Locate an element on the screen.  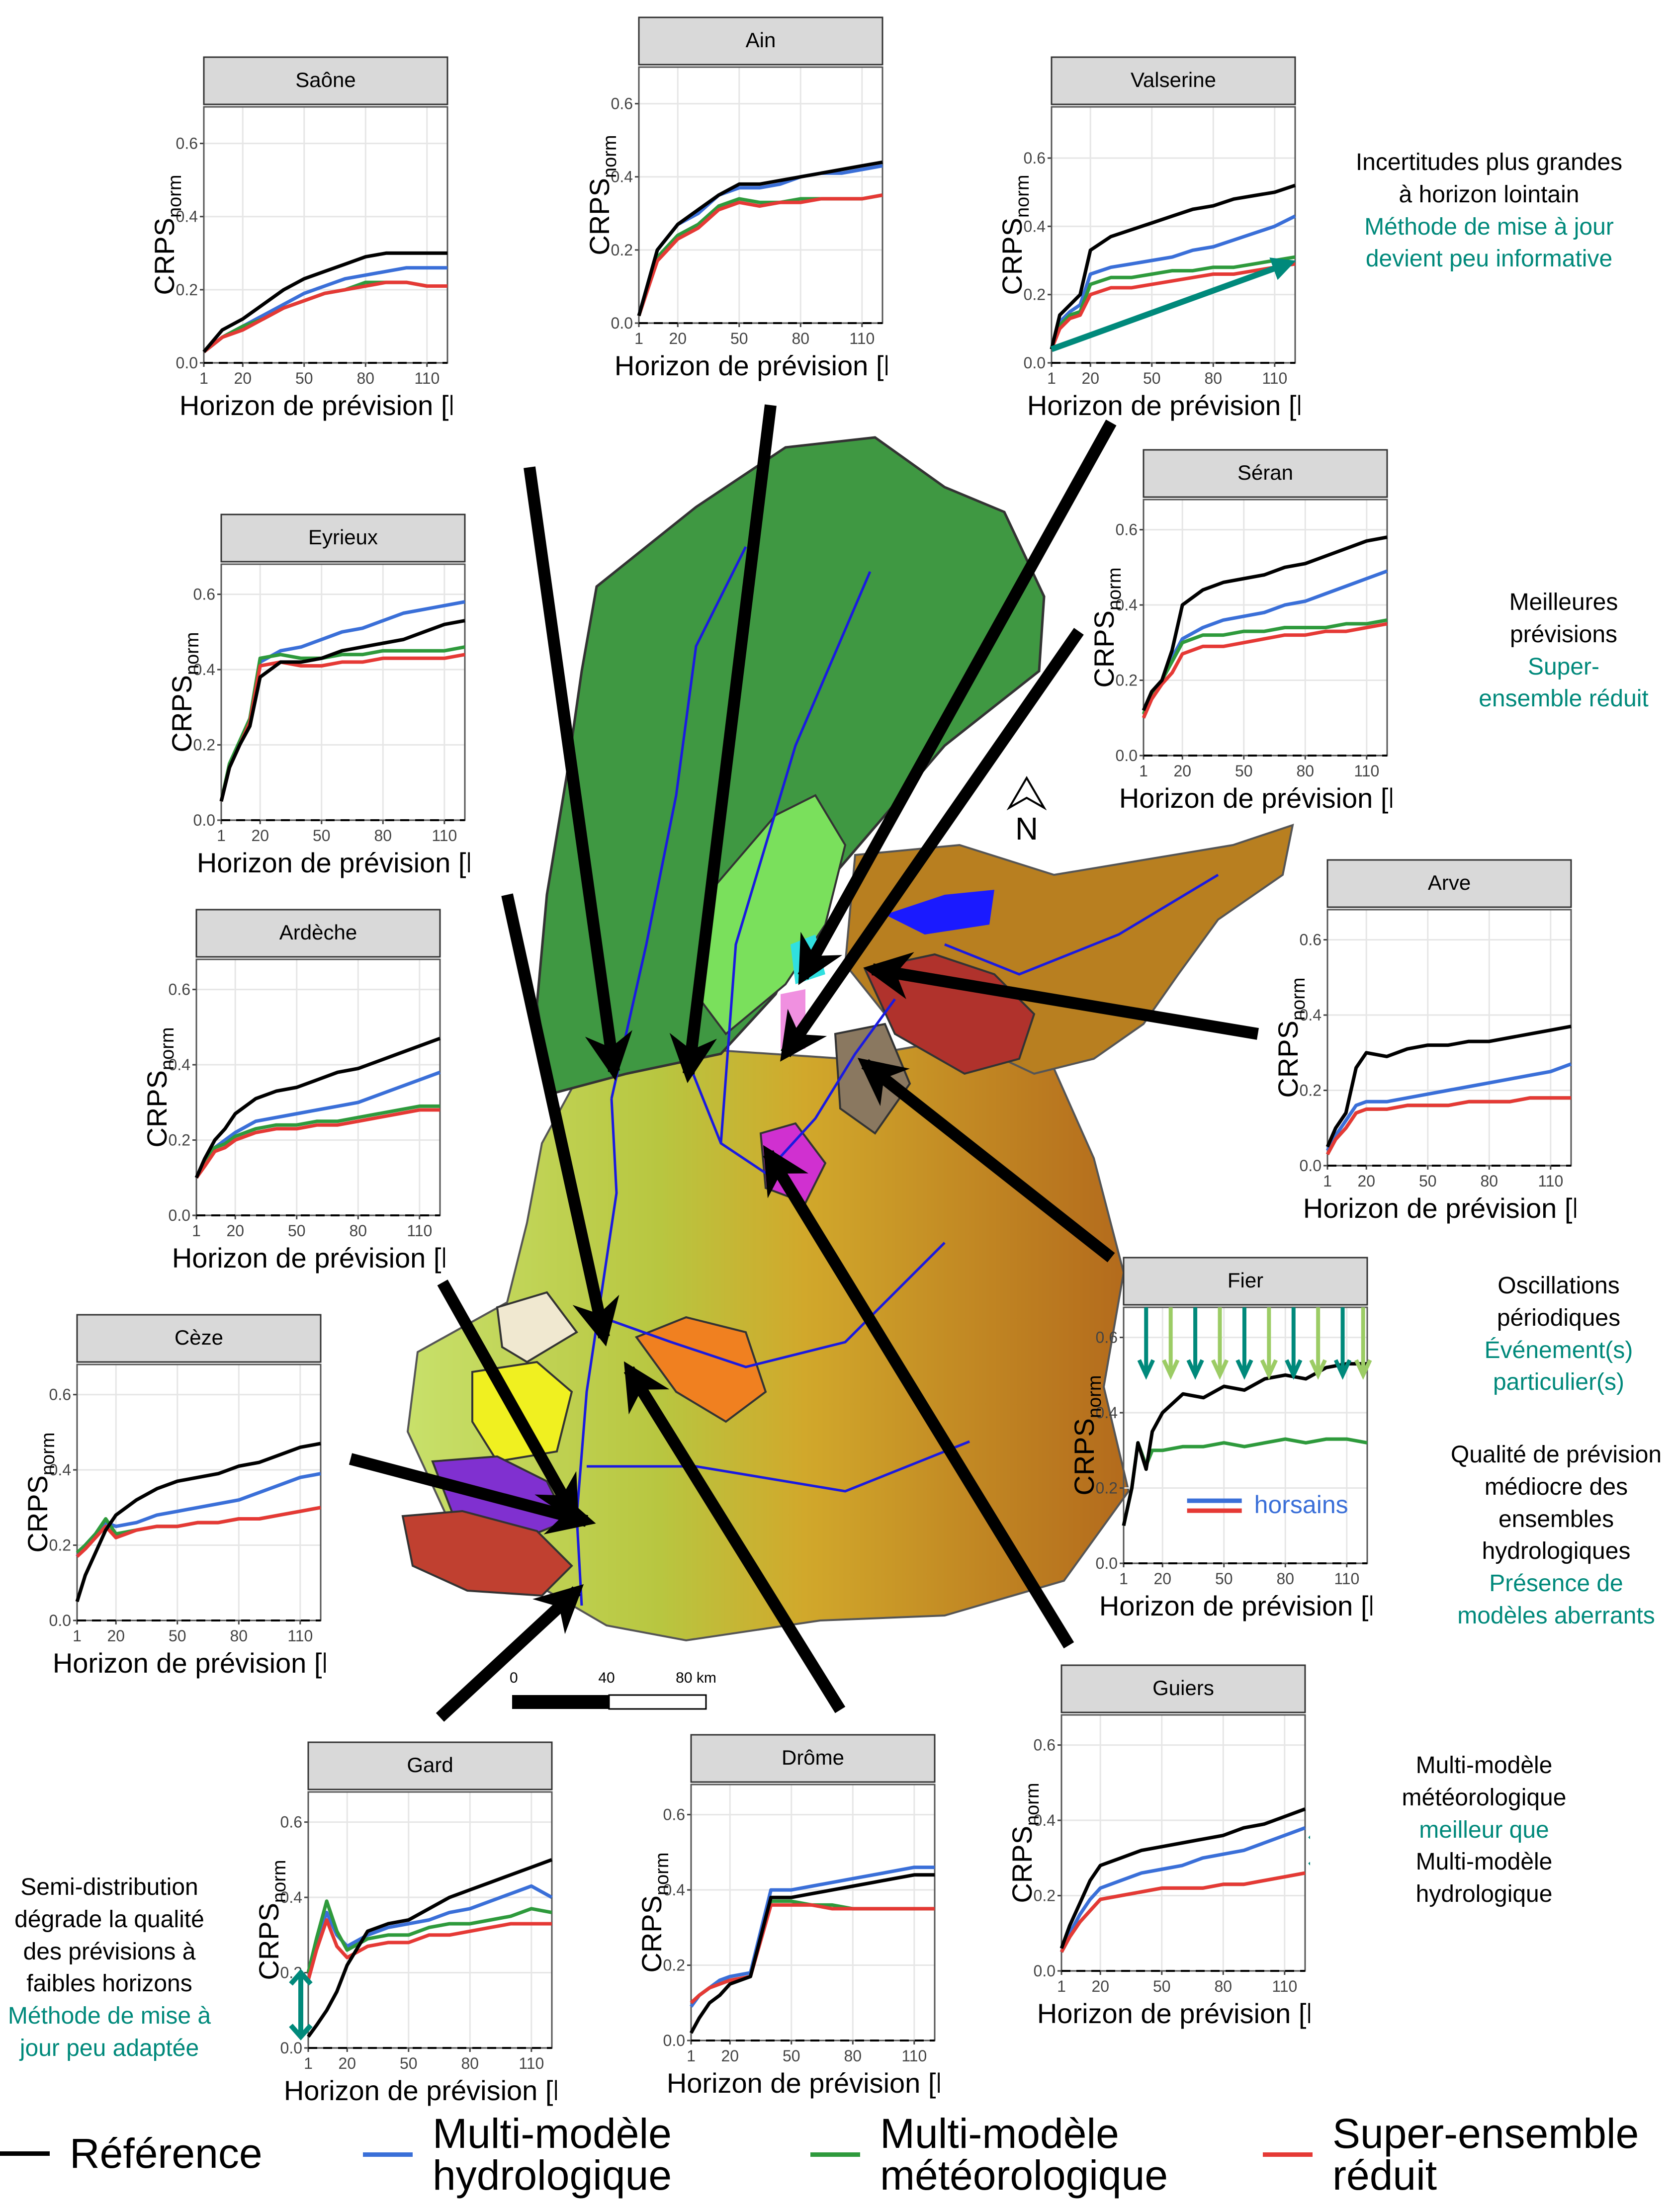
legend-label-super-ensemble: Super-ensemble réduit is located at coordinates (1485, 2154).